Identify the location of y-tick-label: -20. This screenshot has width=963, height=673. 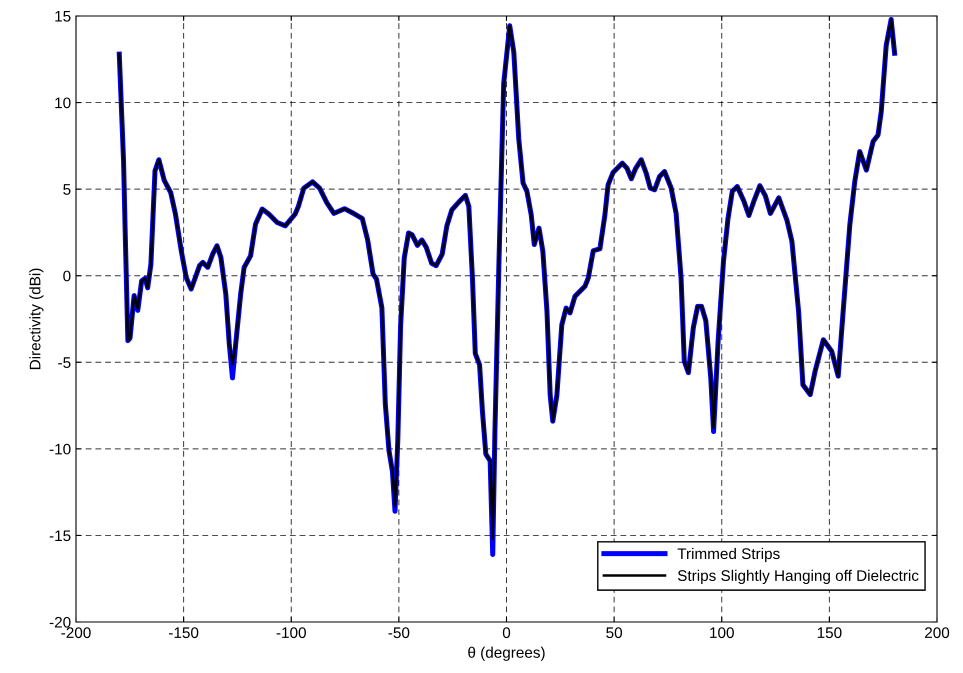
(60, 622).